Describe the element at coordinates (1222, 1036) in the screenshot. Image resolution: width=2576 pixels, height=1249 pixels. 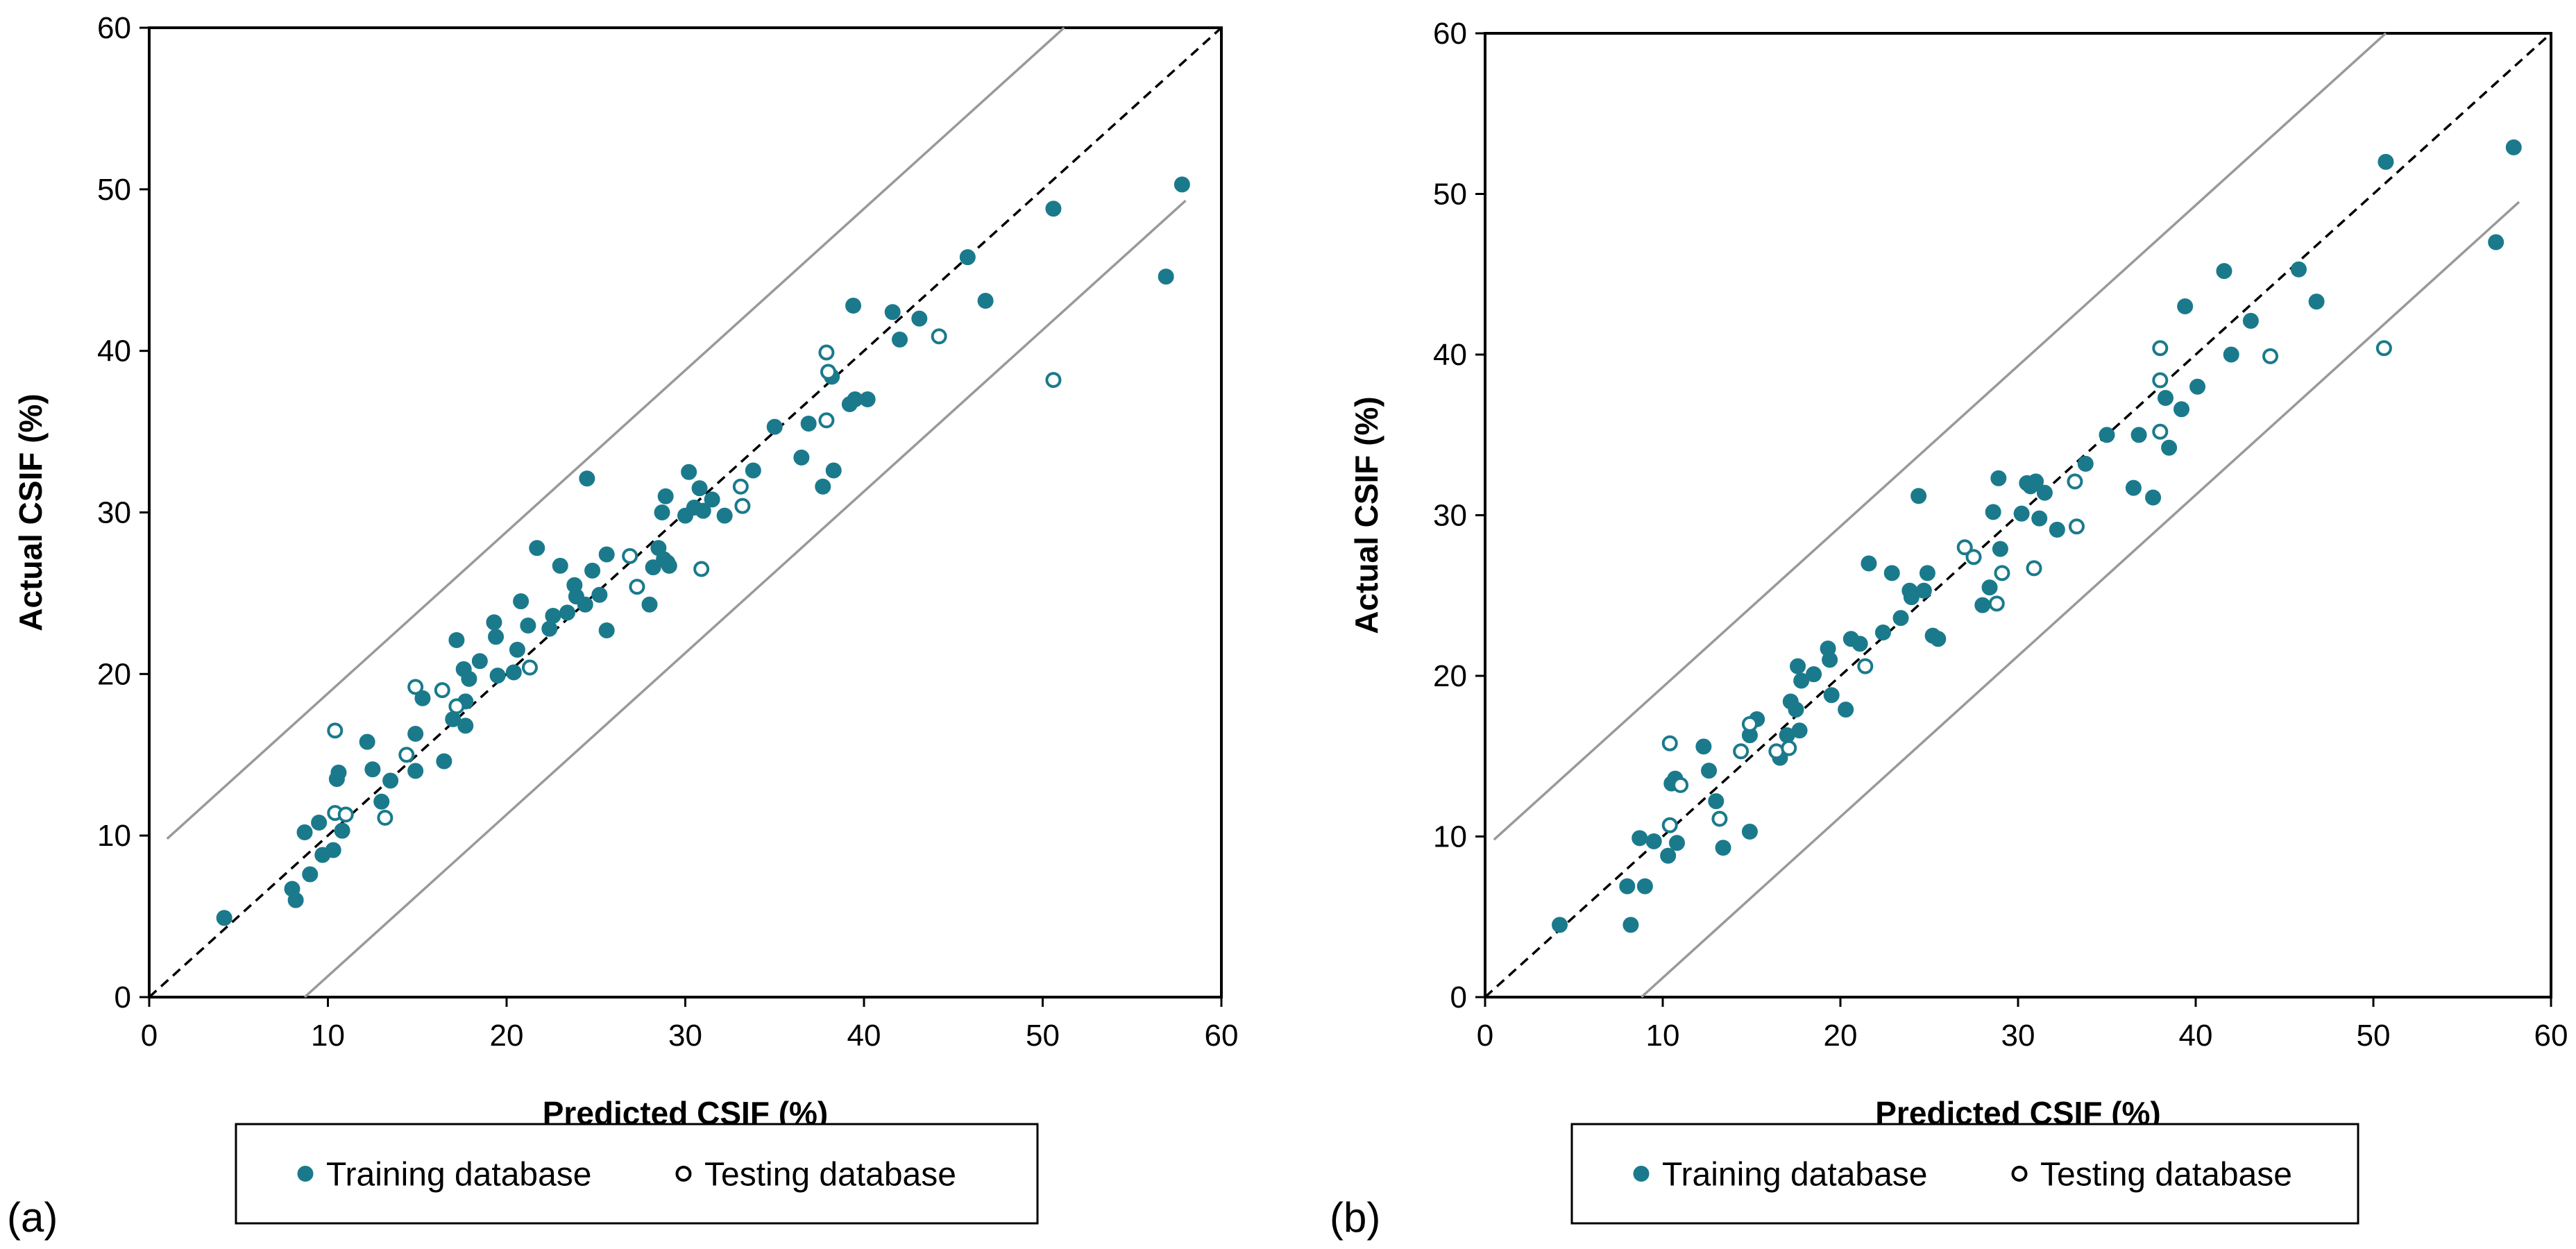
I see `x-tick-label: 60` at that location.